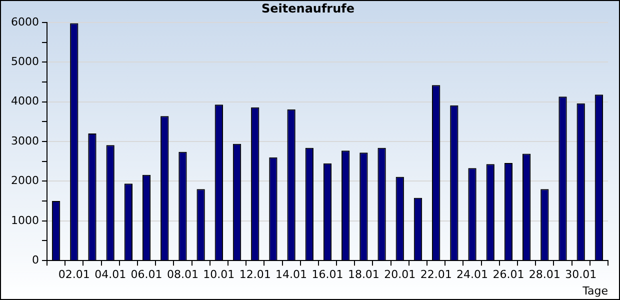 This screenshot has width=620, height=300. Describe the element at coordinates (508, 275) in the screenshot. I see `x-tick-label: 26.01` at that location.